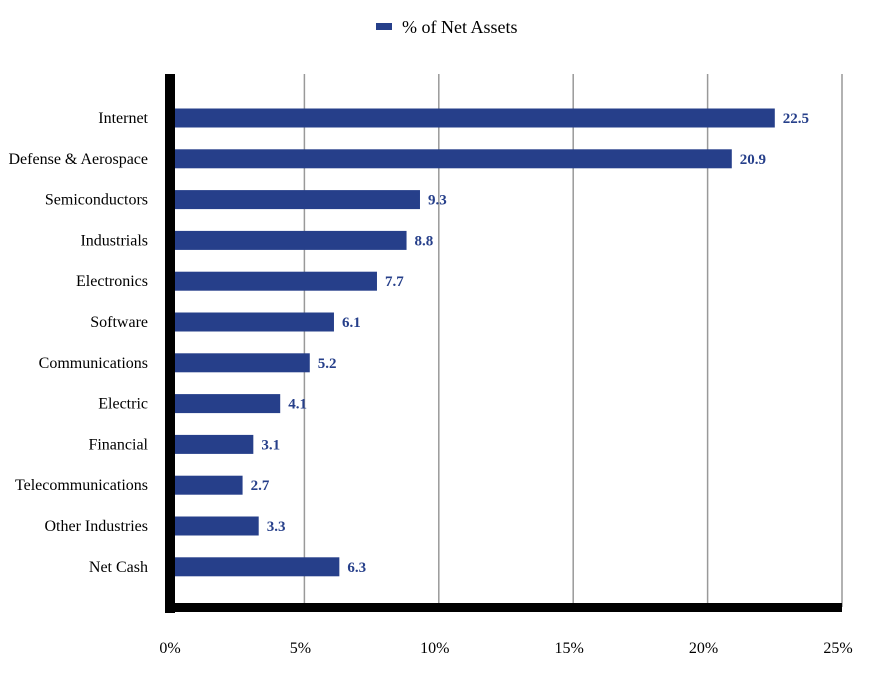 The image size is (876, 689). I want to click on data-label: 3.3, so click(276, 527).